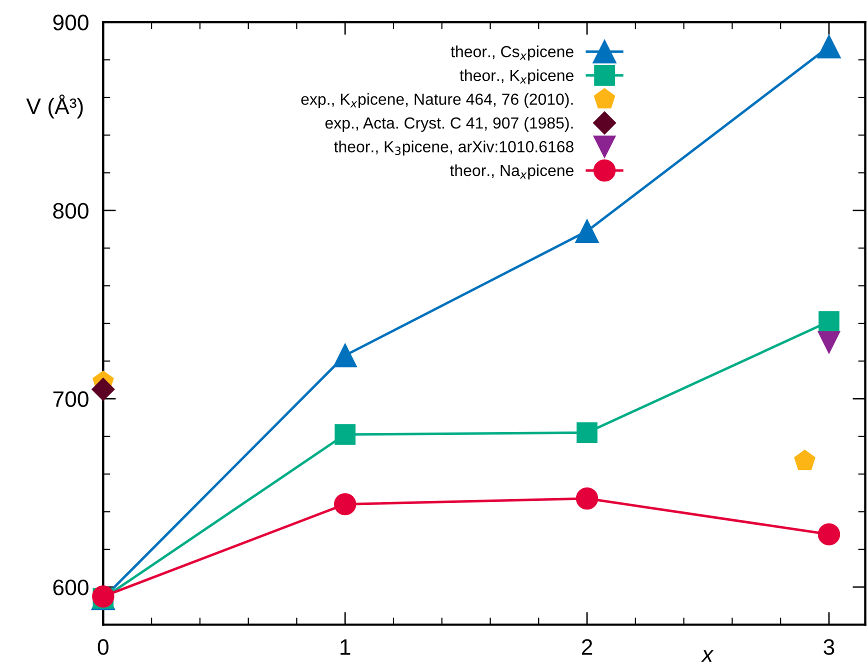 The width and height of the screenshot is (867, 671). I want to click on y-tick-label: 800, so click(70, 210).